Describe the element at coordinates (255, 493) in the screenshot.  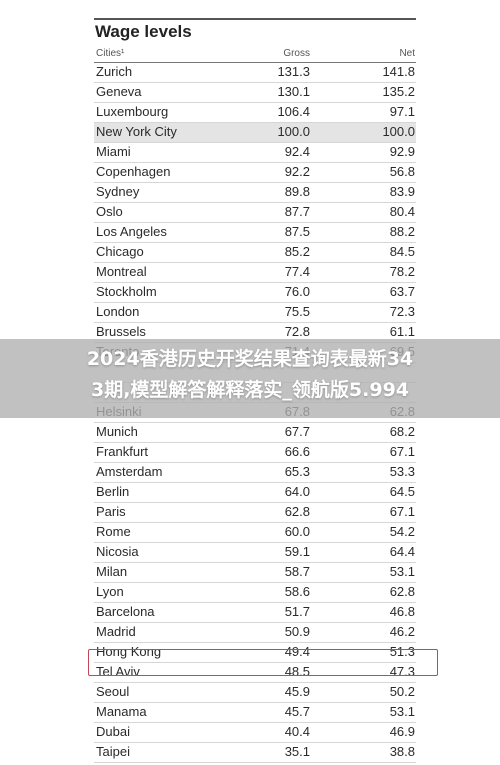
I see `table-row: Berlin 64.0 64.5` at that location.